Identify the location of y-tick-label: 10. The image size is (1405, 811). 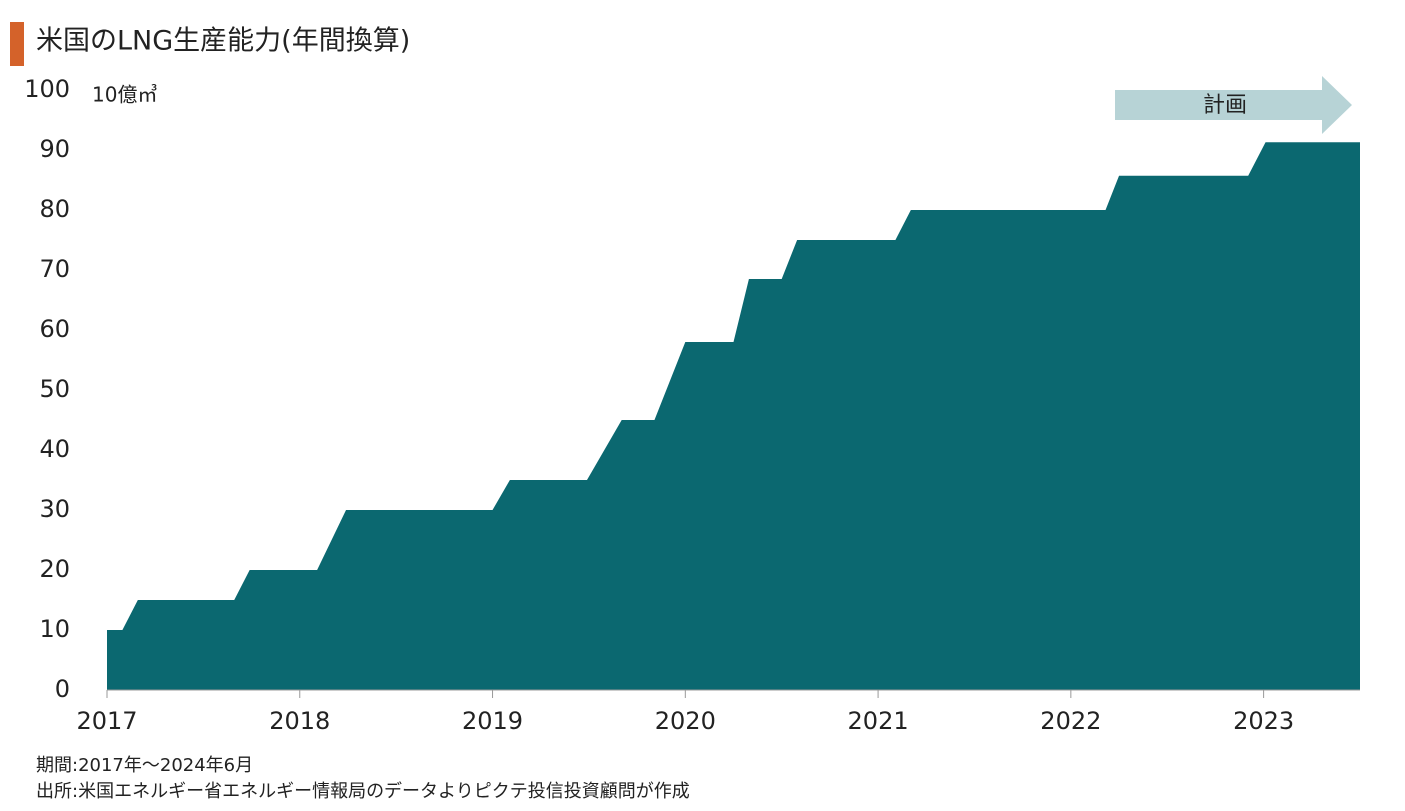
(54, 629).